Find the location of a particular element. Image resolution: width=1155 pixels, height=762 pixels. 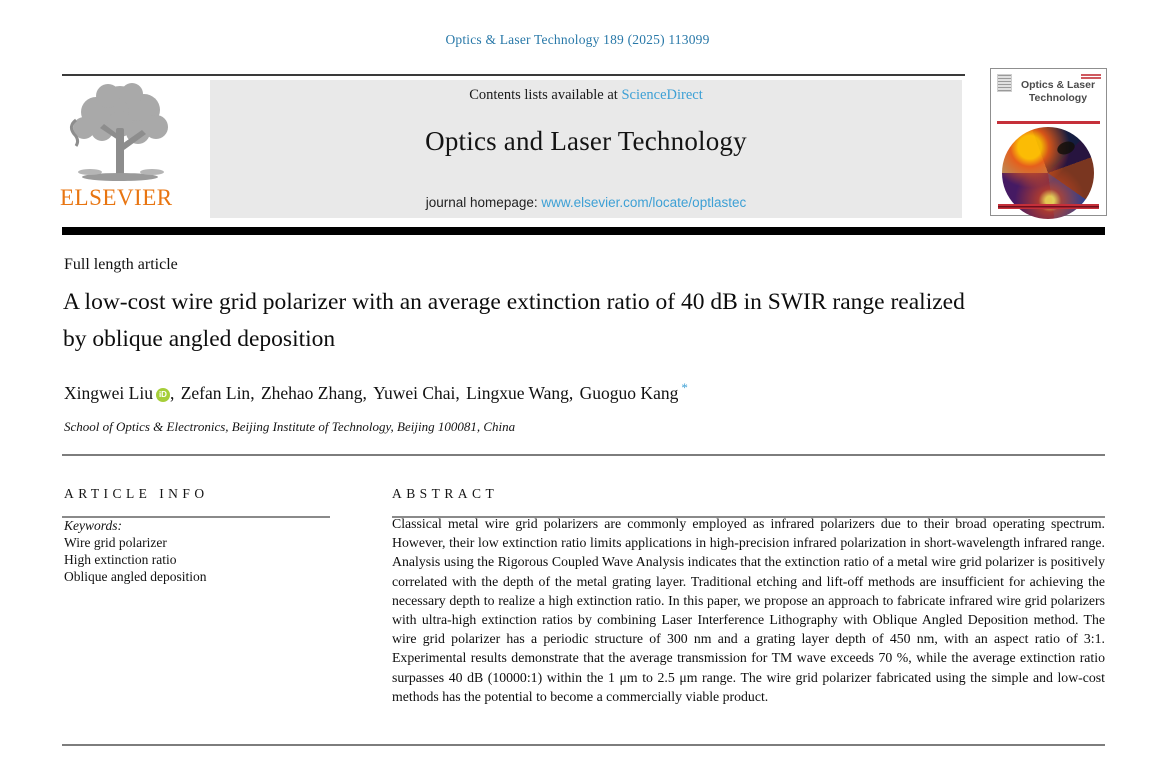

keyword-item: Oblique angled deposition is located at coordinates (135, 576).